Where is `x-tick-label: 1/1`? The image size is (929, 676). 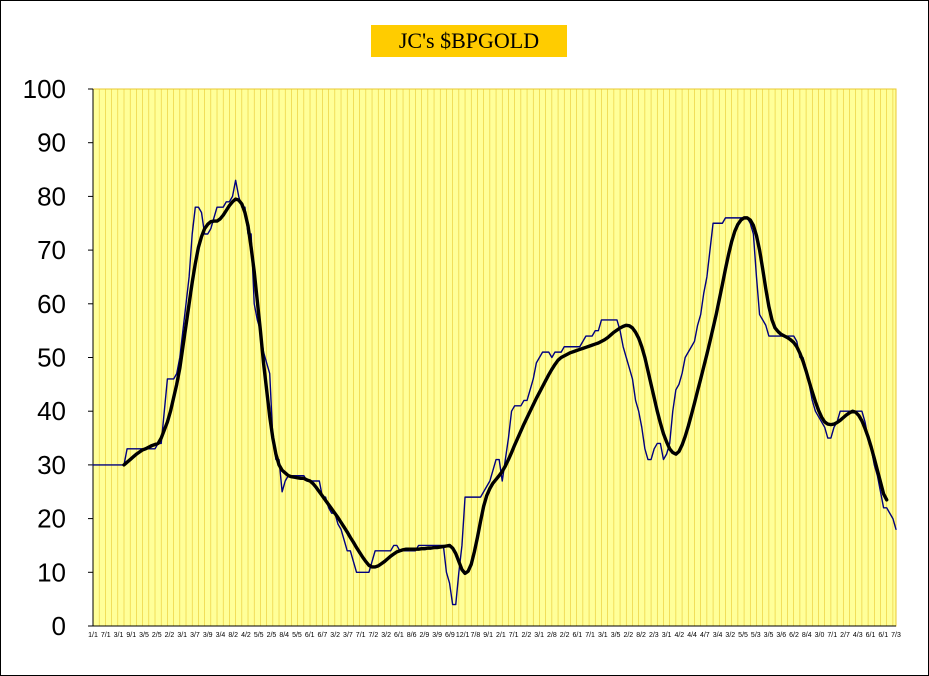 x-tick-label: 1/1 is located at coordinates (93, 635).